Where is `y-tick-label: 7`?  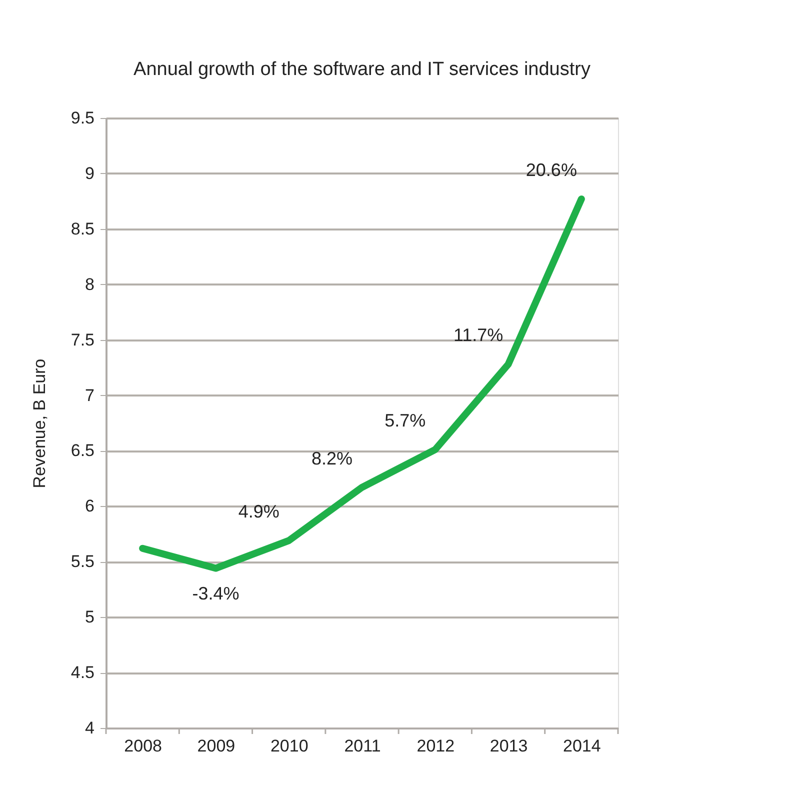 y-tick-label: 7 is located at coordinates (89, 395).